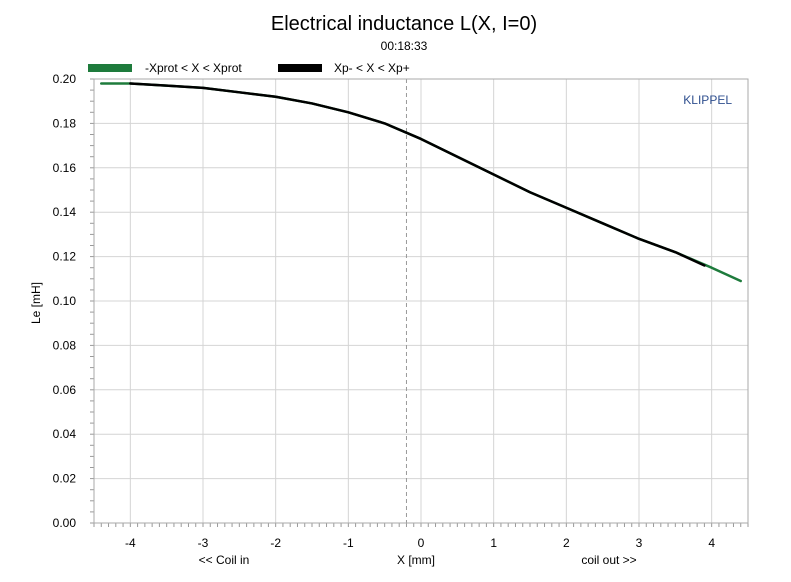 The width and height of the screenshot is (791, 582). I want to click on y-tick-label: 0.14, so click(65, 212).